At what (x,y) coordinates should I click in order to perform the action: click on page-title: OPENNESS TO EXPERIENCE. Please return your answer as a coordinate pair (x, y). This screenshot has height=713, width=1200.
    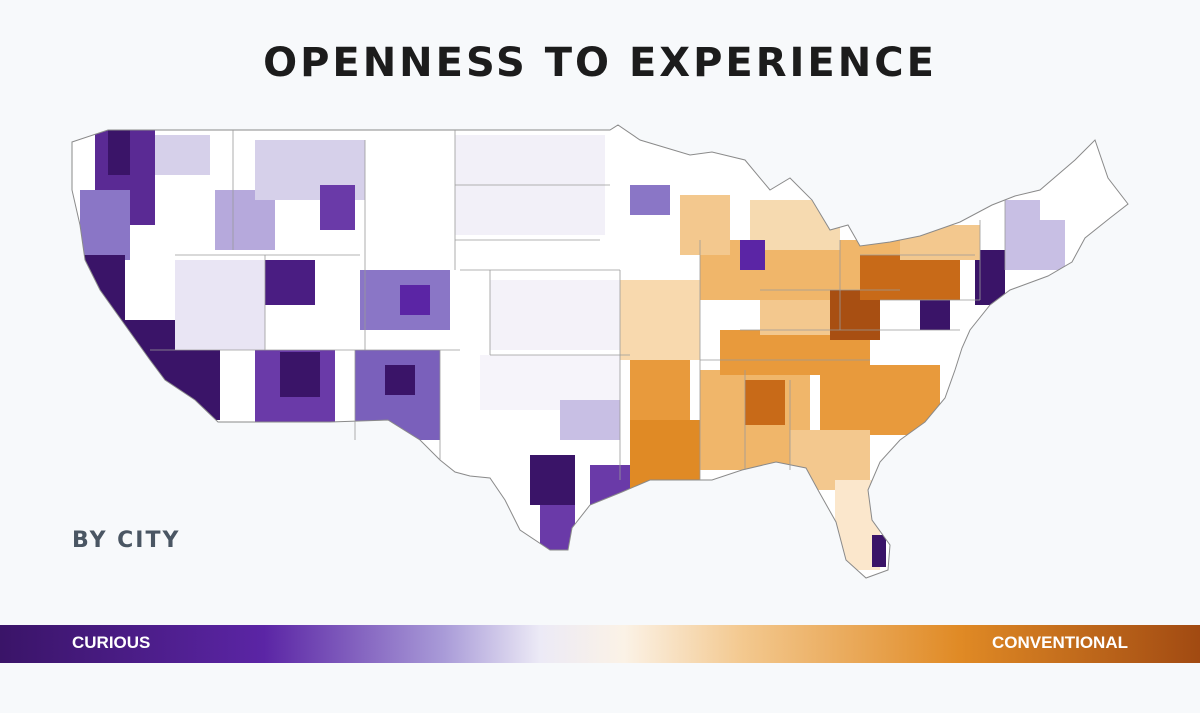
    Looking at the image, I should click on (600, 63).